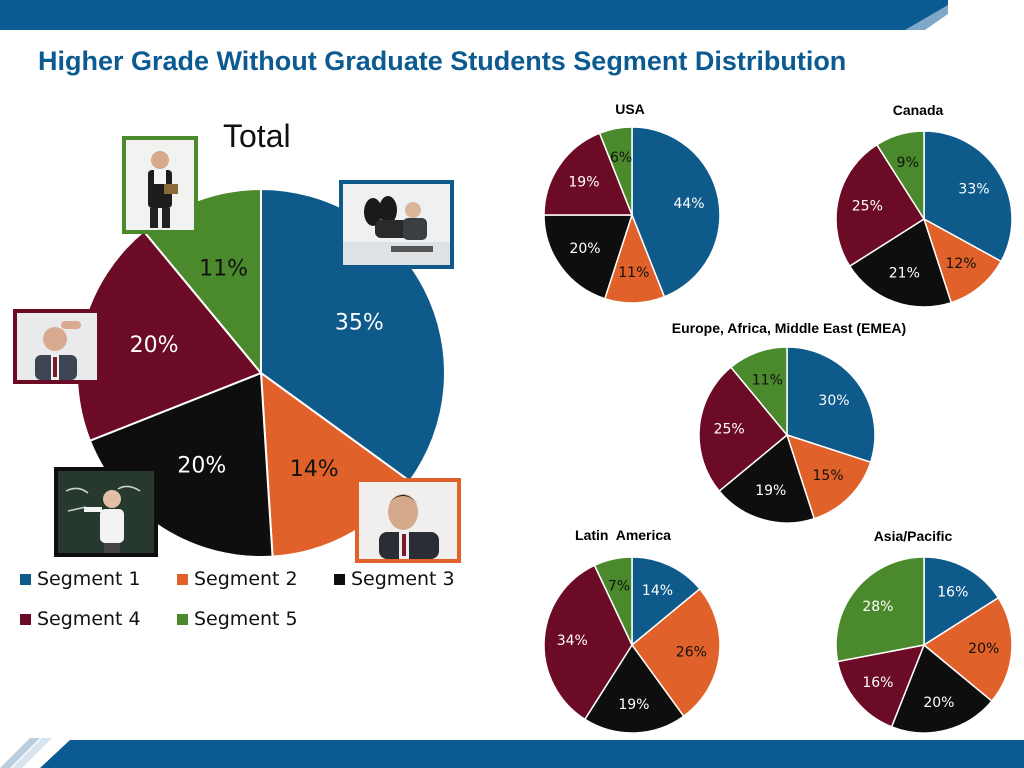  I want to click on bottom-banner, so click(532, 754).